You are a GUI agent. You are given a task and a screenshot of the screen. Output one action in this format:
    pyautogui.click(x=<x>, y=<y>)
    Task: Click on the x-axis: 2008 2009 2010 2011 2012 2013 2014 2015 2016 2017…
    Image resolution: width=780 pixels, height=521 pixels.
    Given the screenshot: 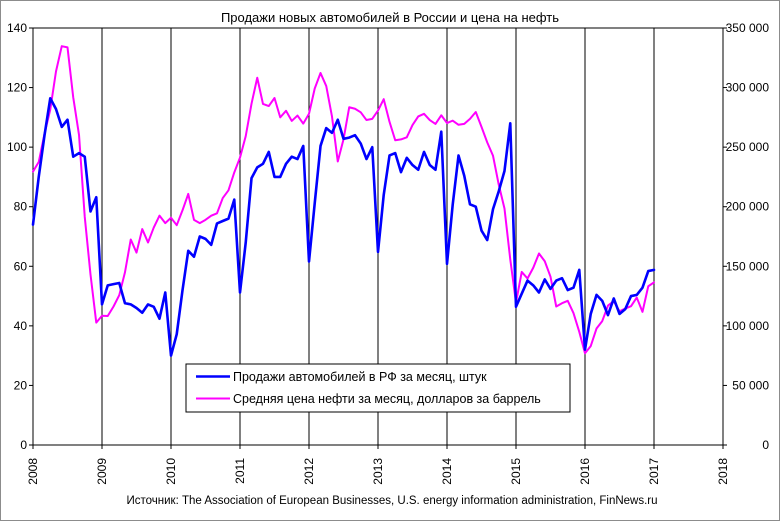 What is the action you would take?
    pyautogui.click(x=378, y=465)
    